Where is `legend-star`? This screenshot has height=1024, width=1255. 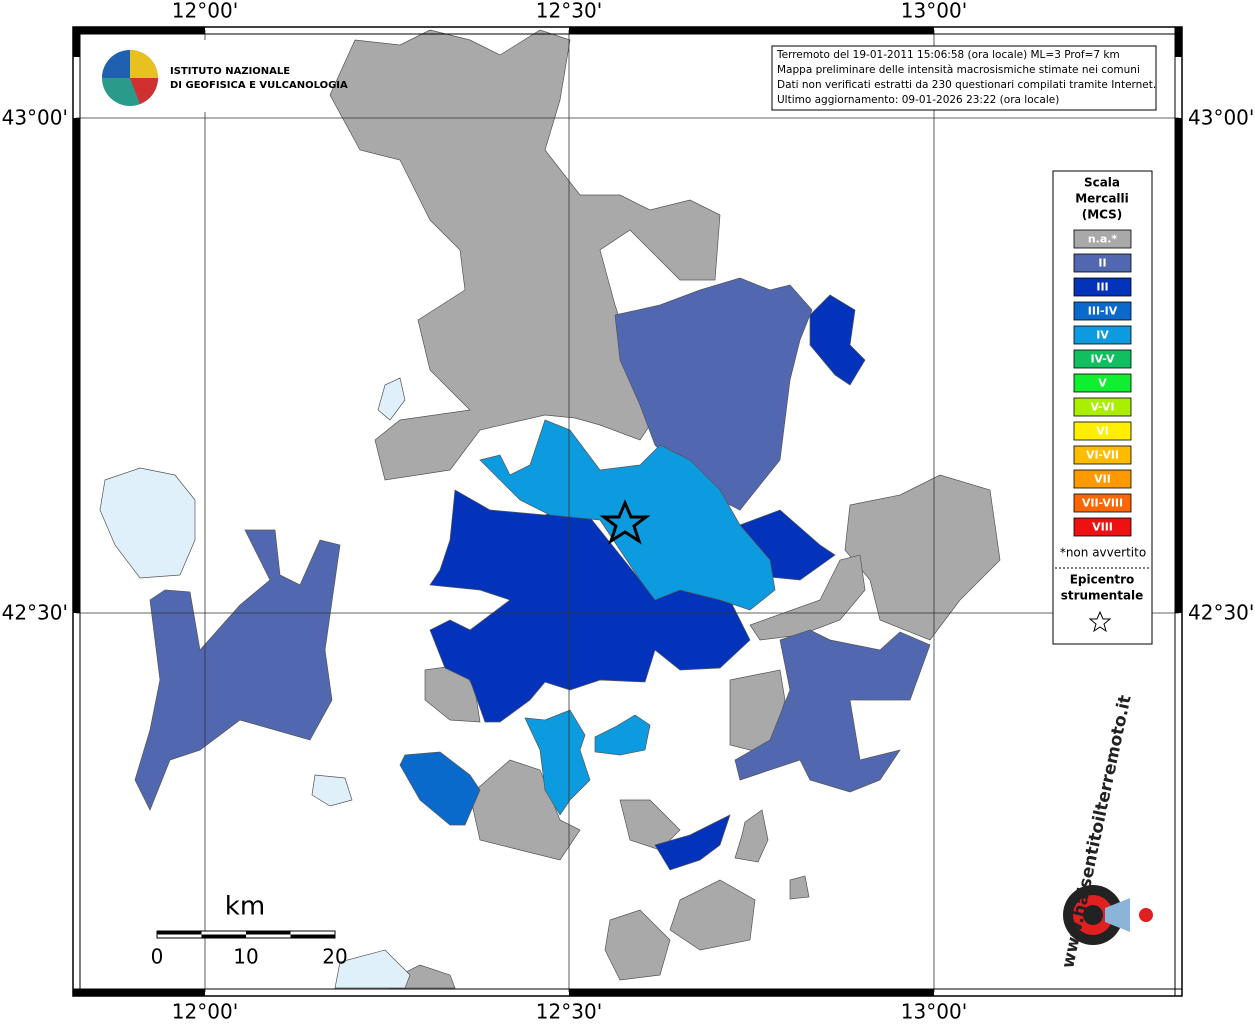
legend-star is located at coordinates (1100, 621).